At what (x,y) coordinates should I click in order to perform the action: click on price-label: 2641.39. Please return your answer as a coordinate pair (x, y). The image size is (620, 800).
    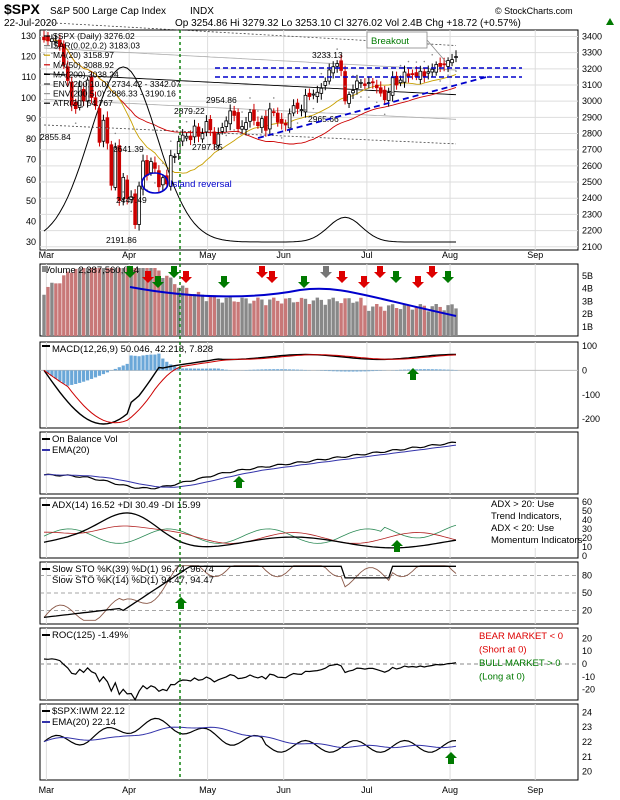
    Looking at the image, I should click on (128, 149).